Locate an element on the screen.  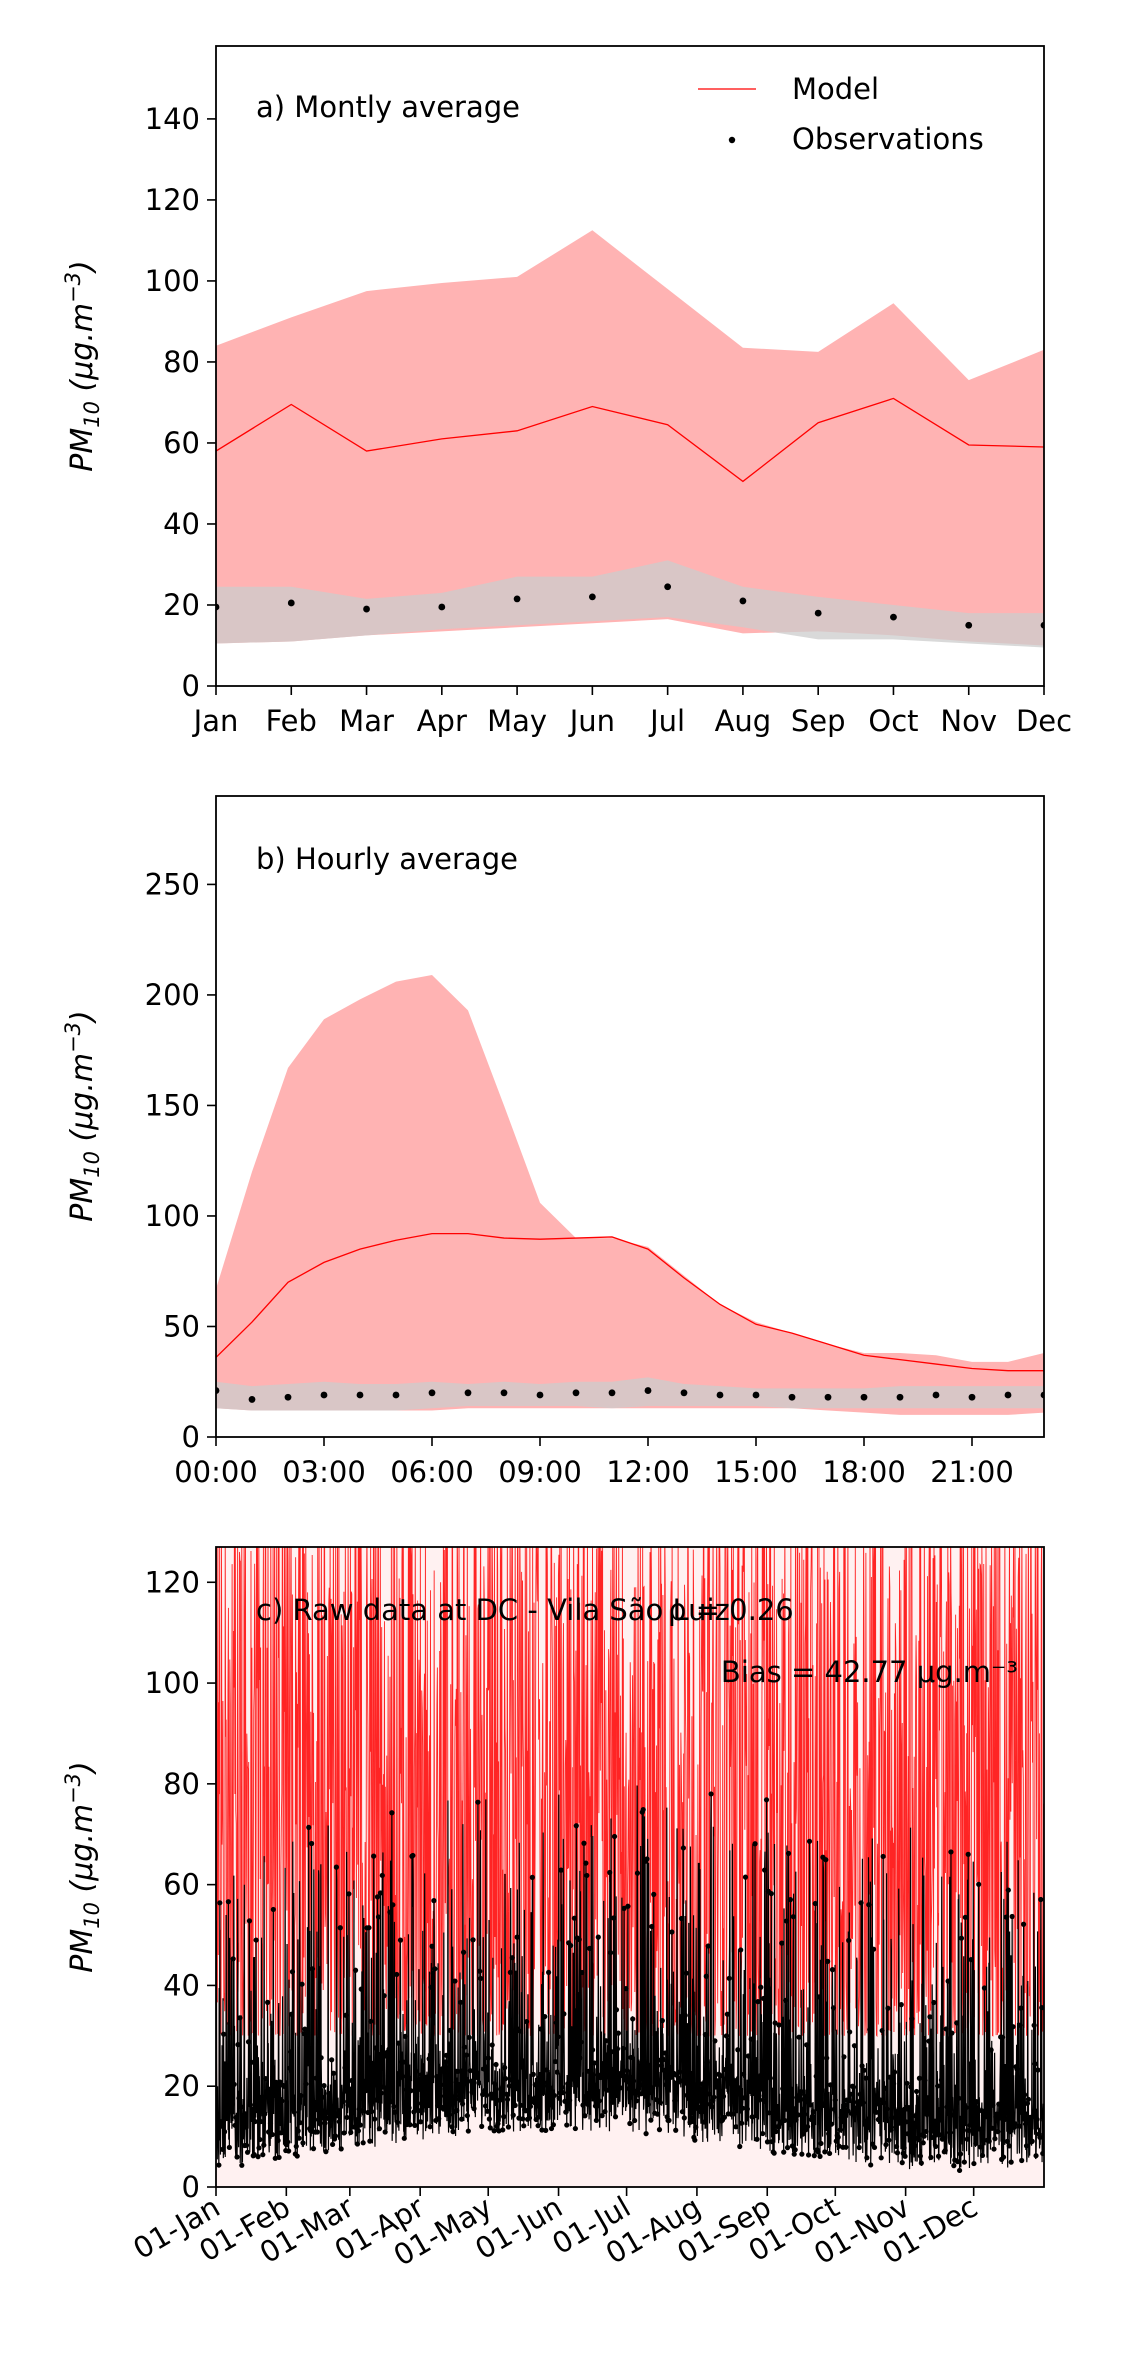
raw-panel-title: c) Raw data at DC - Vila São Luiz is located at coordinates (493, 1610).